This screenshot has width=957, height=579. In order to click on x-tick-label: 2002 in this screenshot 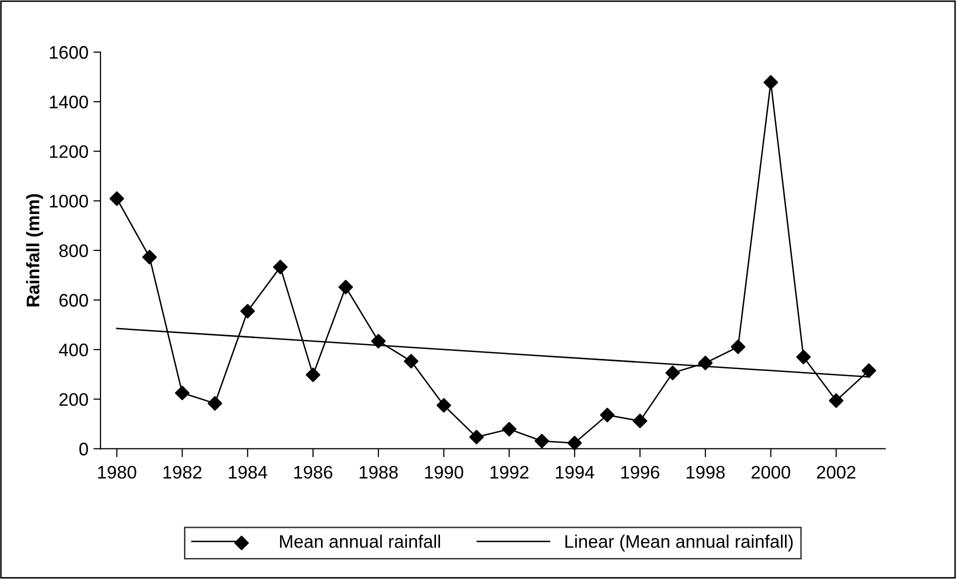, I will do `click(836, 472)`.